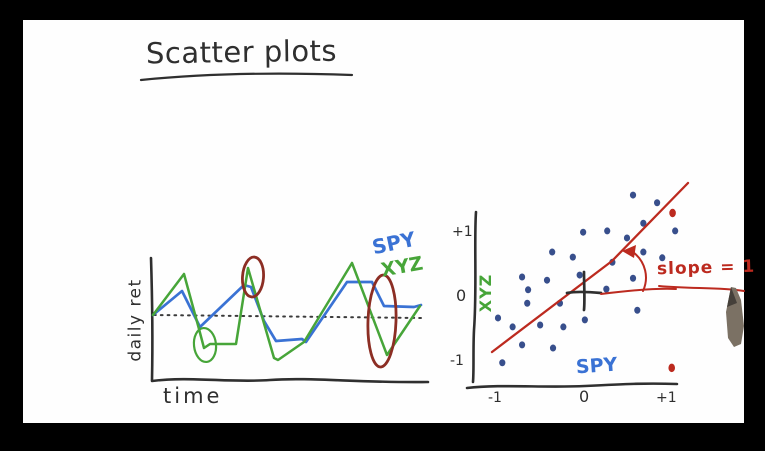 This screenshot has width=765, height=451. What do you see at coordinates (151, 319) in the screenshot?
I see `left-y-axis` at bounding box center [151, 319].